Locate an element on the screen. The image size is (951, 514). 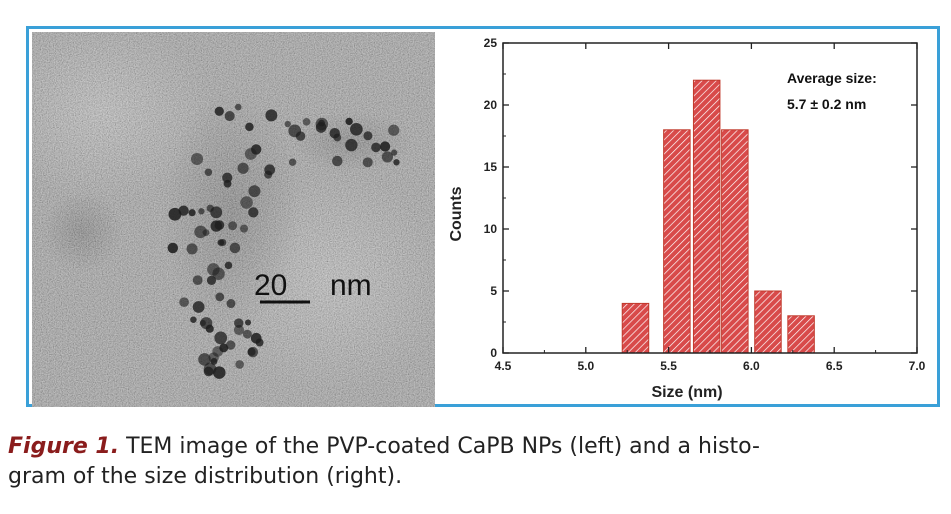
scale-bar-unit: nm is located at coordinates (351, 285).